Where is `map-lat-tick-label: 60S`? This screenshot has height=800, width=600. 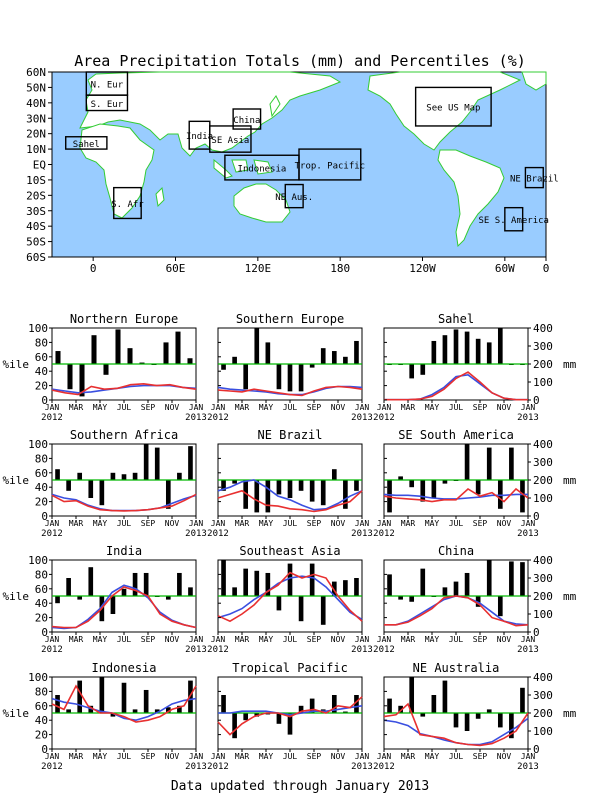
map-lat-tick-label: 60S is located at coordinates (36, 257).